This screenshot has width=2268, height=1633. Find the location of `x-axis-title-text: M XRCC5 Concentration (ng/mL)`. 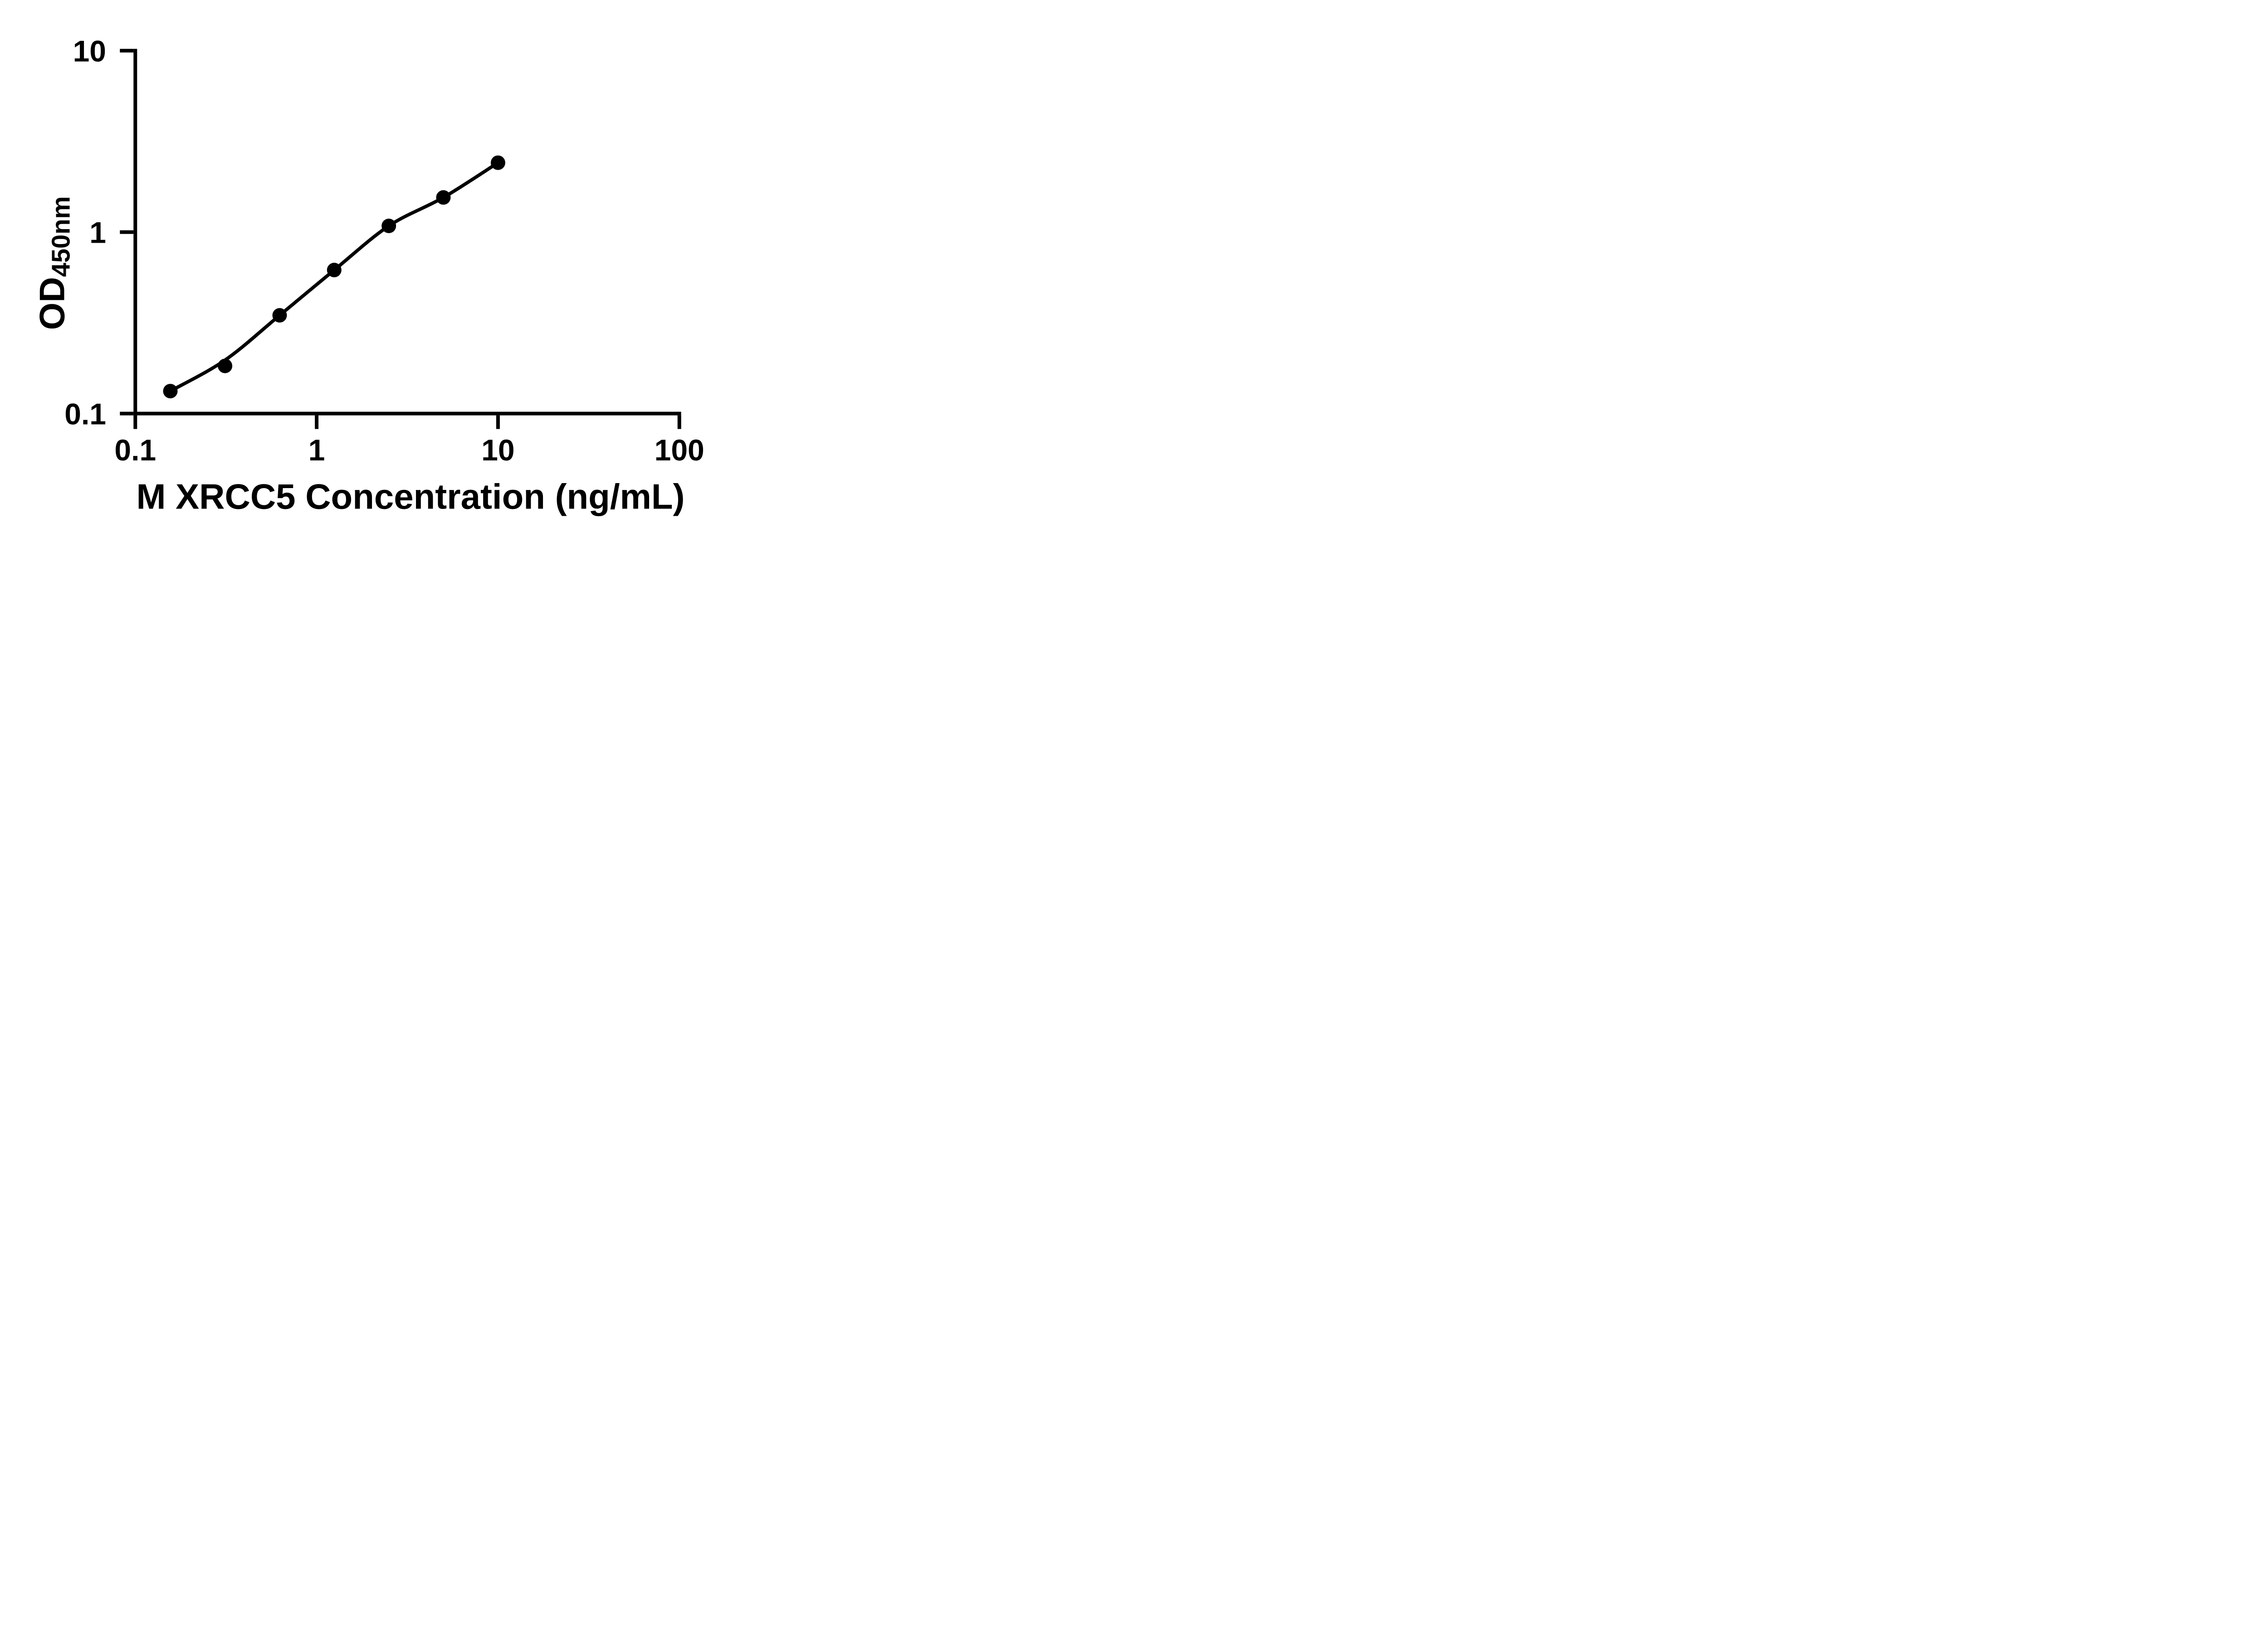

x-axis-title-text: M XRCC5 Concentration (ng/mL) is located at coordinates (411, 497).